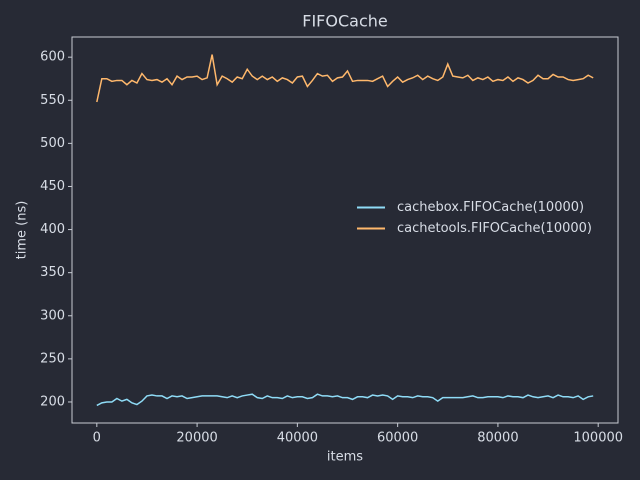 The width and height of the screenshot is (640, 480). What do you see at coordinates (344, 21) in the screenshot?
I see `chart-title: FIFOCache` at bounding box center [344, 21].